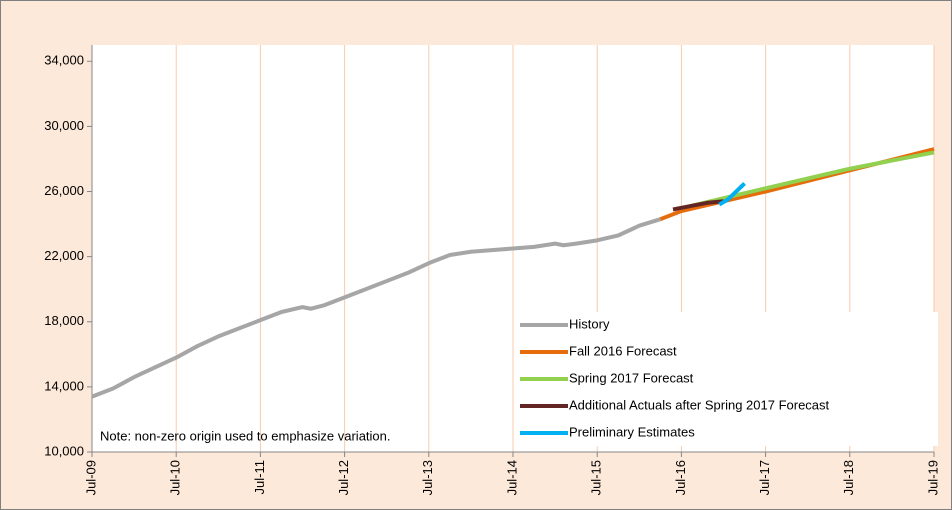 The height and width of the screenshot is (510, 952). I want to click on legend-box, so click(728, 379).